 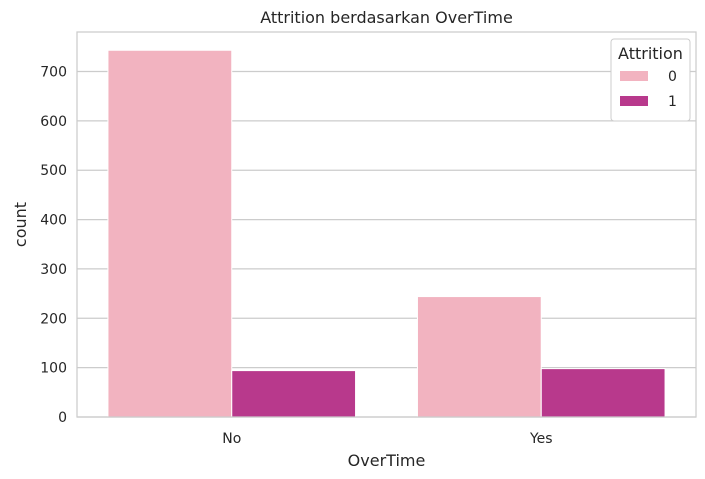 What do you see at coordinates (53, 72) in the screenshot?
I see `y-tick-label: 700` at bounding box center [53, 72].